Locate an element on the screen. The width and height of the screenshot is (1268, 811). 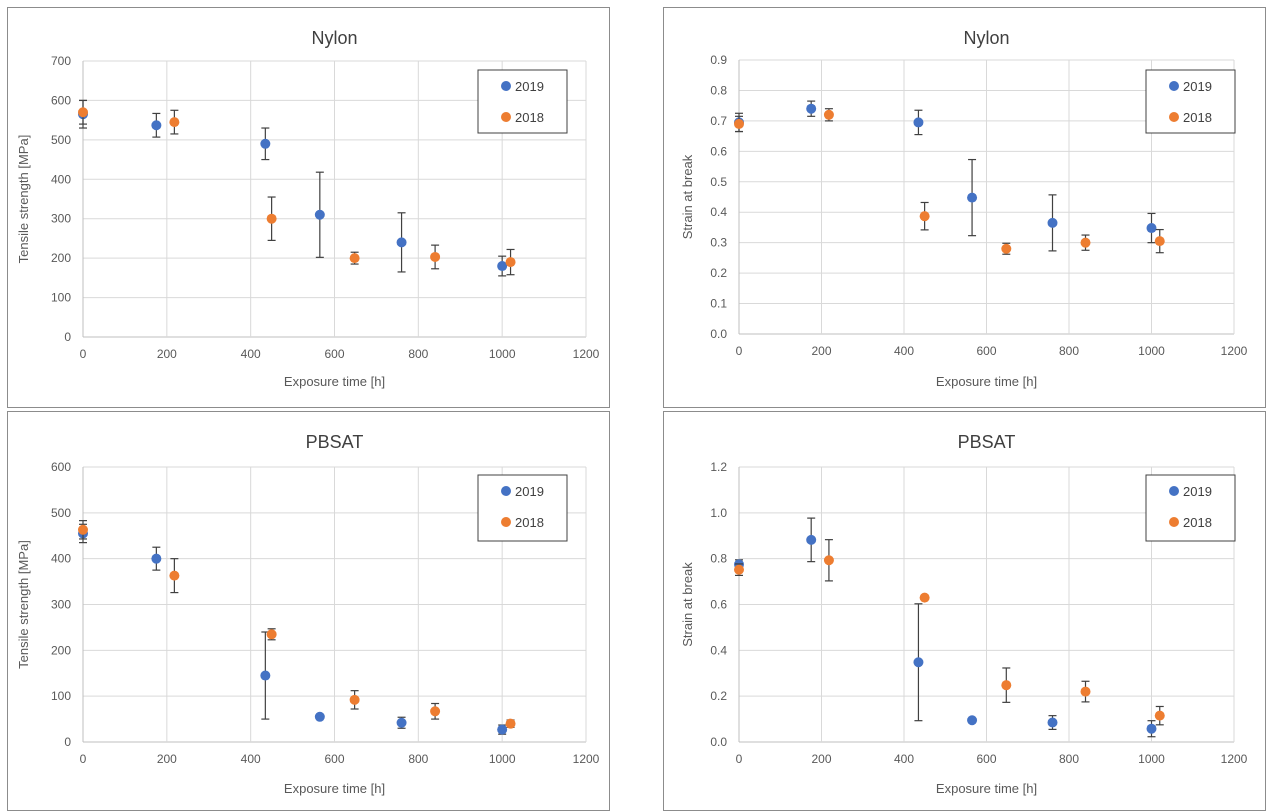
y-tick-label: 0.9 is located at coordinates (718, 60).